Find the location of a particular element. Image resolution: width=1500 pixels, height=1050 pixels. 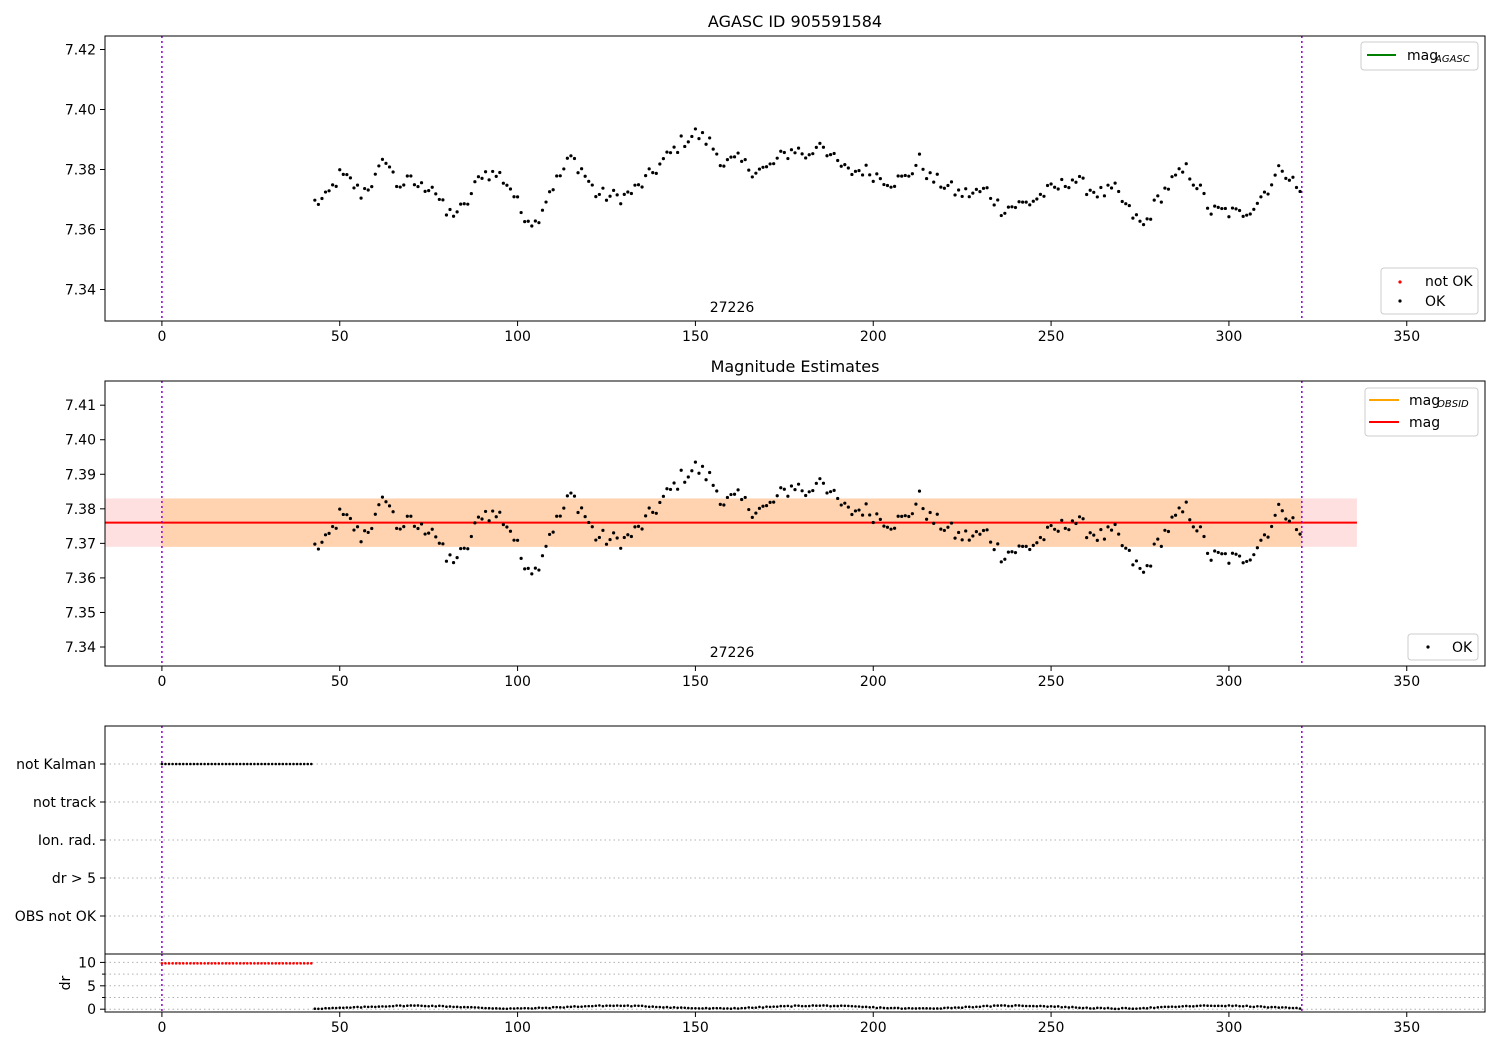

panel-dr: 0 50 100 150 200 250 300 350 0 5 10 dr is located at coordinates (772, 994).